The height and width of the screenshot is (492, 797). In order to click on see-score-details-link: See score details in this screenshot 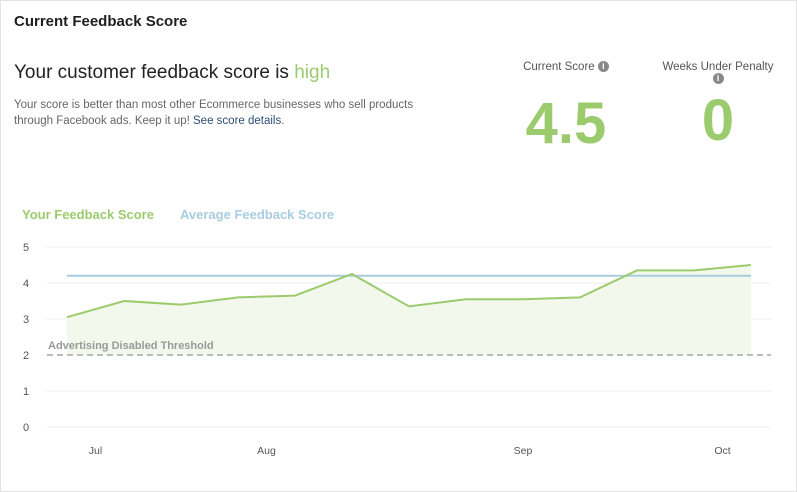, I will do `click(237, 121)`.